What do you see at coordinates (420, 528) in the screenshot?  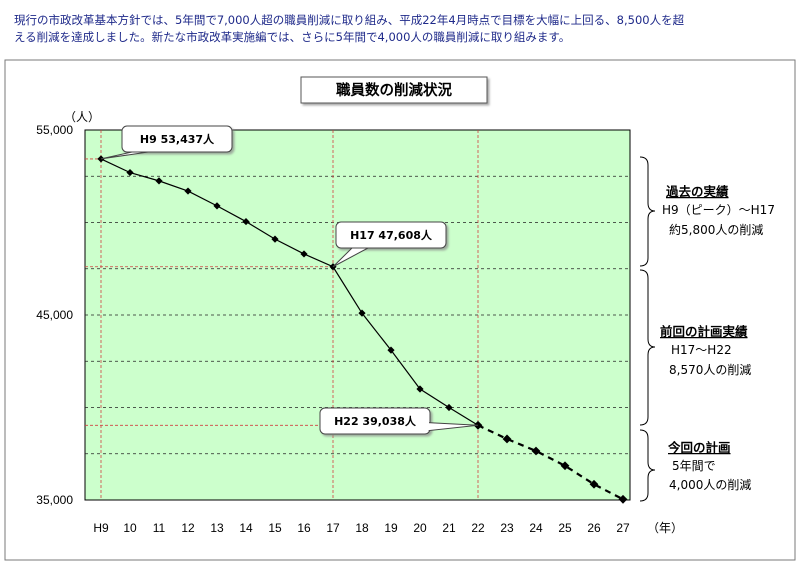 I see `x-tick-label: 20` at bounding box center [420, 528].